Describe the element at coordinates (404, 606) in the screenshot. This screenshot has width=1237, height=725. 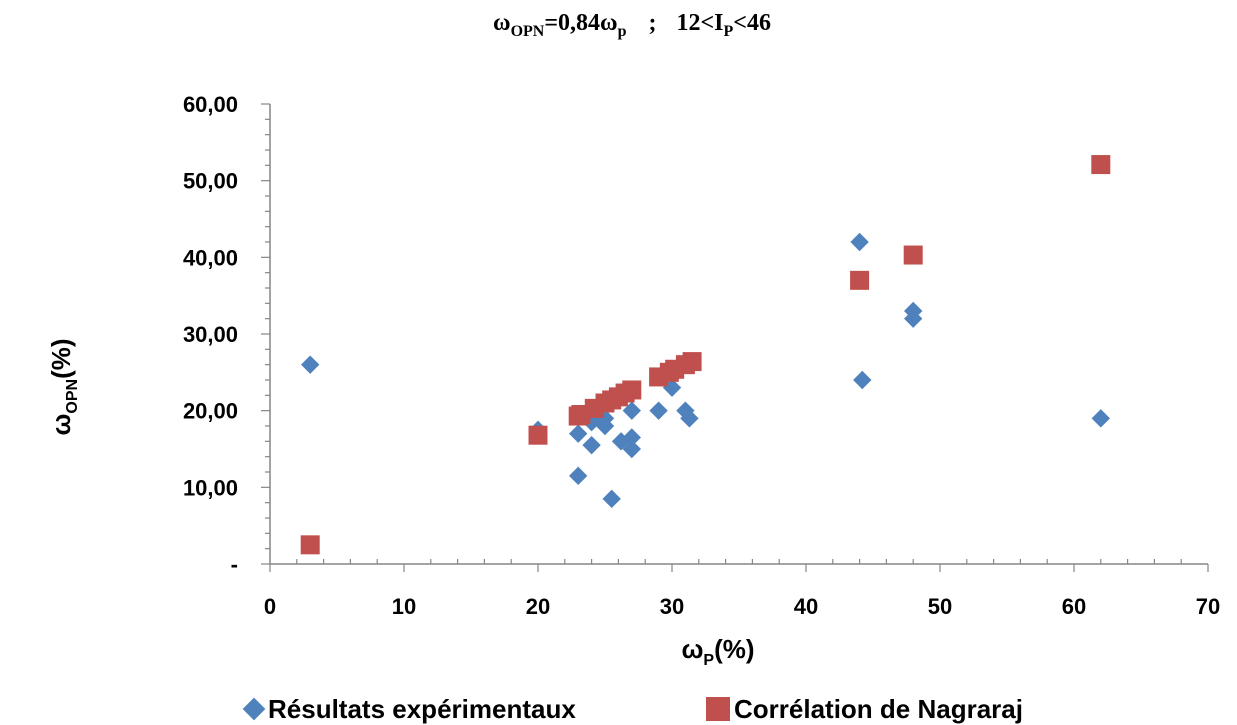
I see `x-tick-label: 10` at that location.